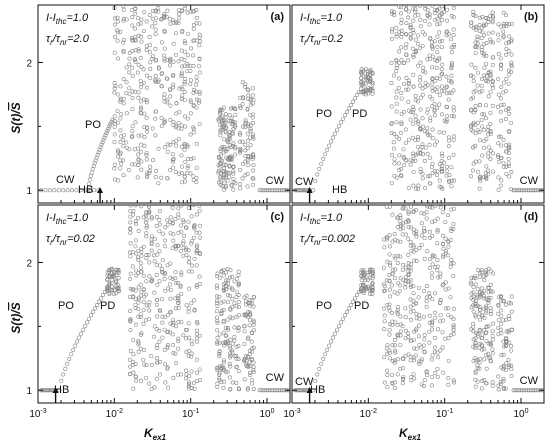 The width and height of the screenshot is (550, 445). What do you see at coordinates (291, 414) in the screenshot?
I see `x-tick-label: 10⁻³` at bounding box center [291, 414].